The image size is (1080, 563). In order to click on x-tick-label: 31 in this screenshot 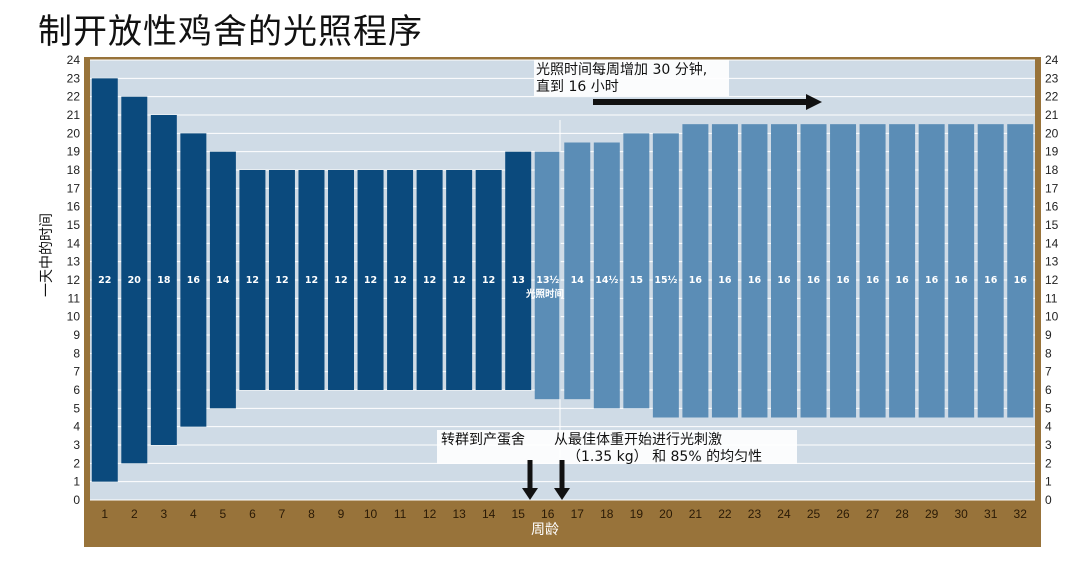, I will do `click(991, 514)`.